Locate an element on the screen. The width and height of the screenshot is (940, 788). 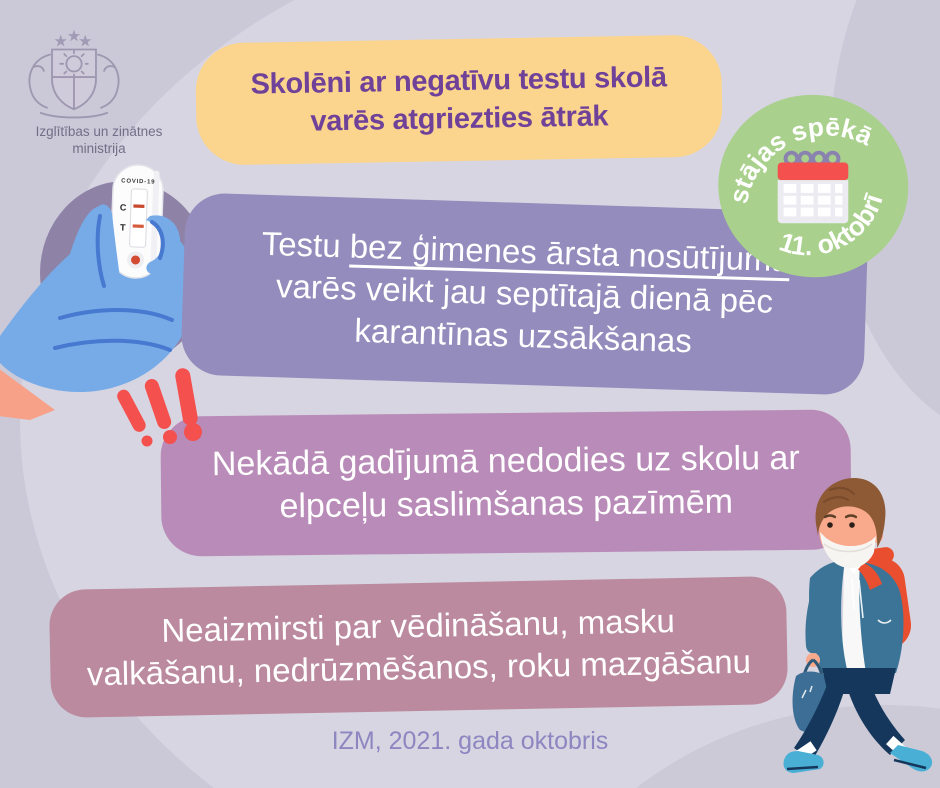
test-line is located at coordinates (138, 226).